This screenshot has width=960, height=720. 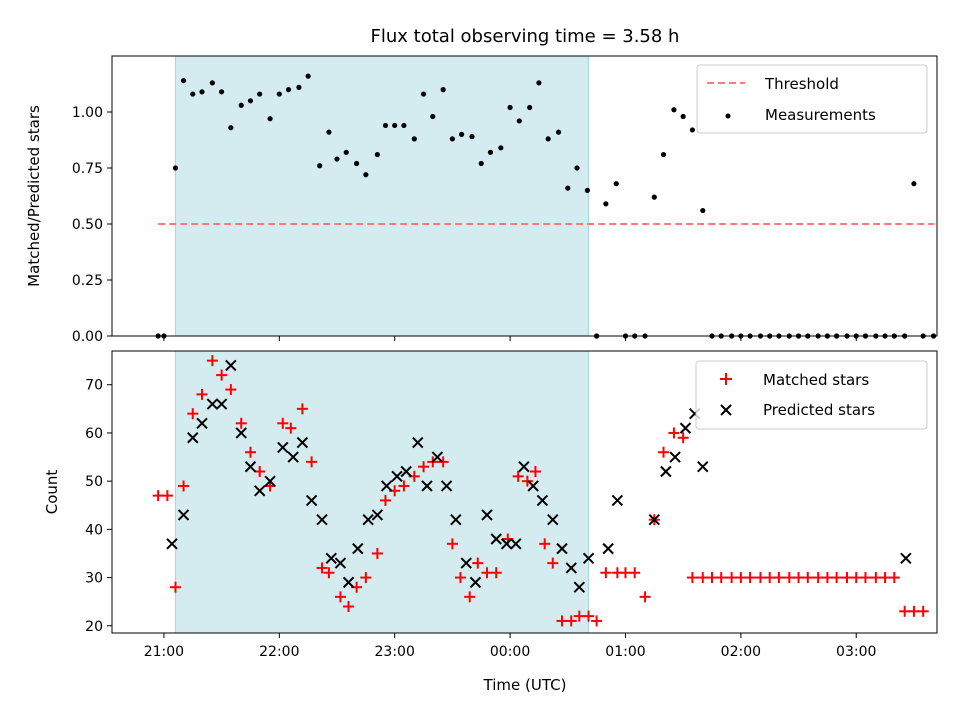 I want to click on legend-measurements-swatch, so click(x=728, y=116).